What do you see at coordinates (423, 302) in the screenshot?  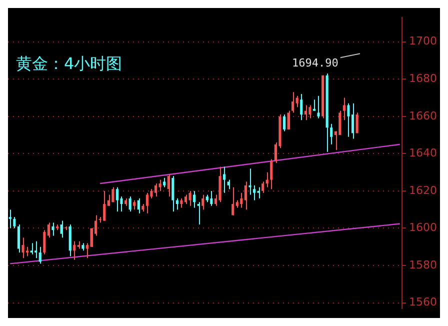 I see `y-tick-label: 1560` at bounding box center [423, 302].